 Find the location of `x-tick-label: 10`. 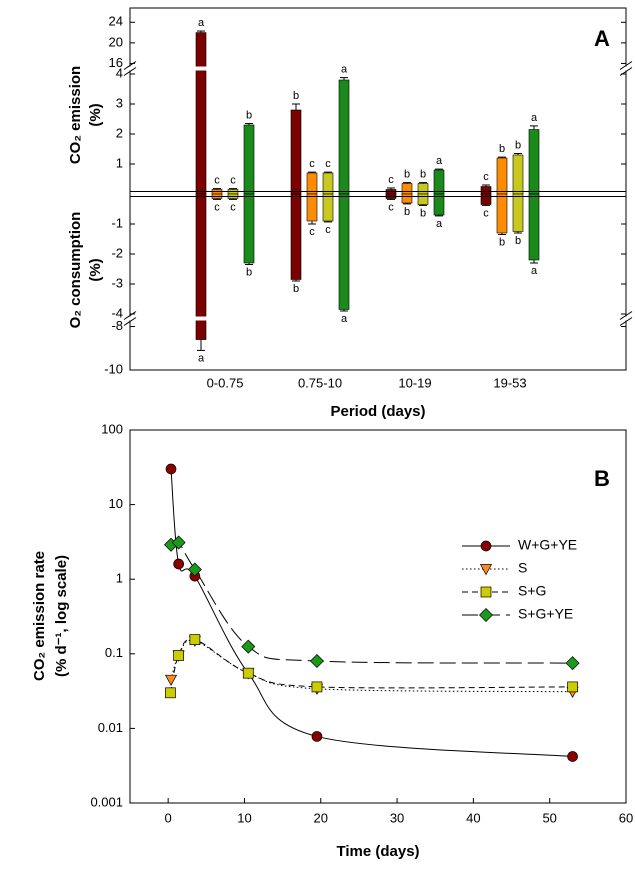

x-tick-label: 10 is located at coordinates (244, 817).